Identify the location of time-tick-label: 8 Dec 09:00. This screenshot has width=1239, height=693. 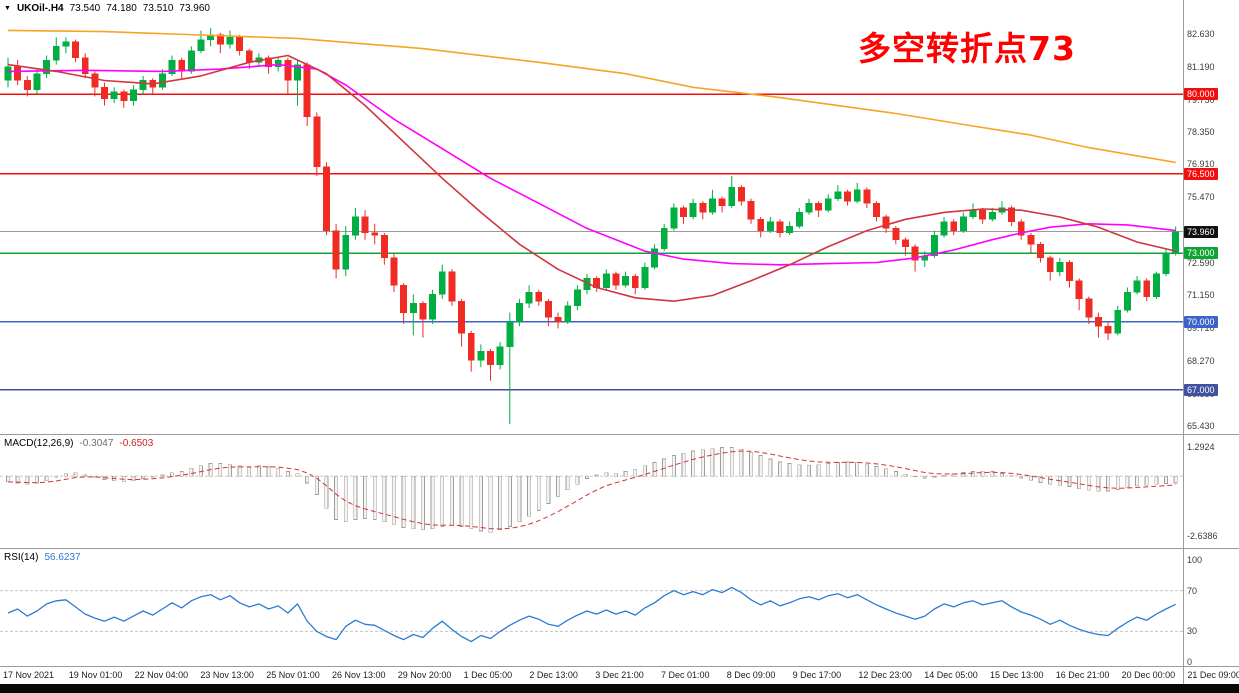
(751, 675).